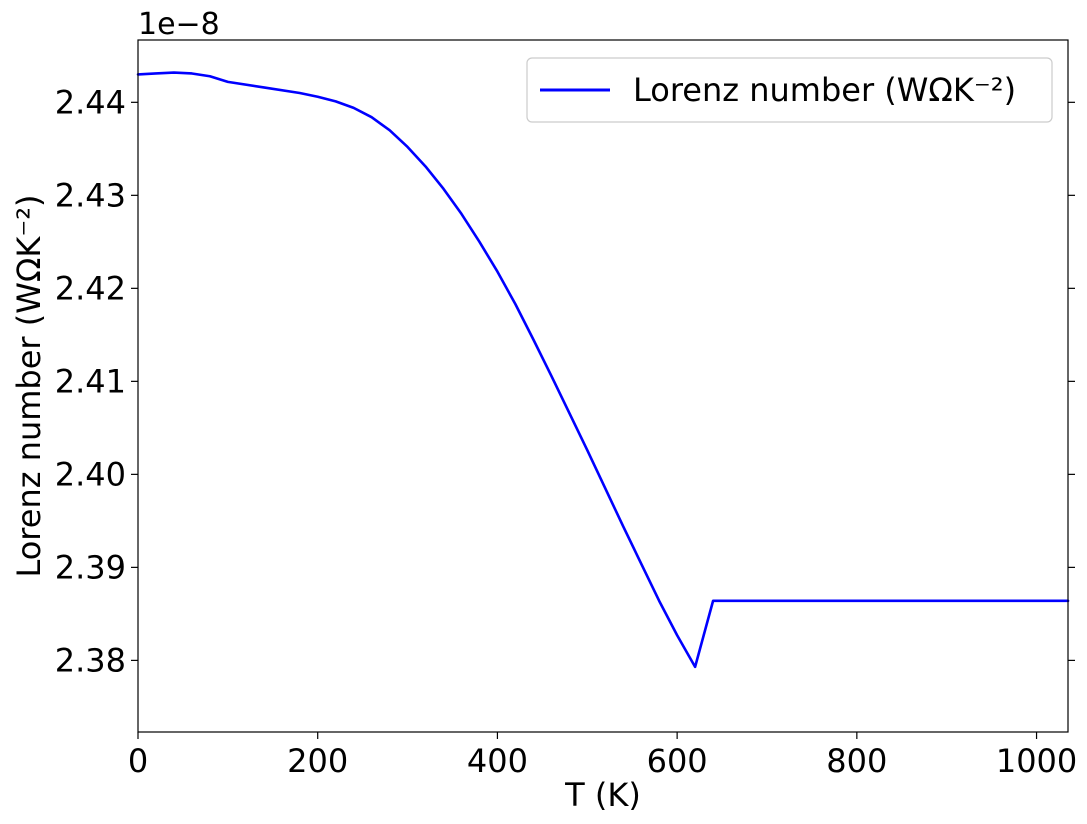 Image resolution: width=1087 pixels, height=824 pixels. I want to click on x-tick-label: 0, so click(138, 761).